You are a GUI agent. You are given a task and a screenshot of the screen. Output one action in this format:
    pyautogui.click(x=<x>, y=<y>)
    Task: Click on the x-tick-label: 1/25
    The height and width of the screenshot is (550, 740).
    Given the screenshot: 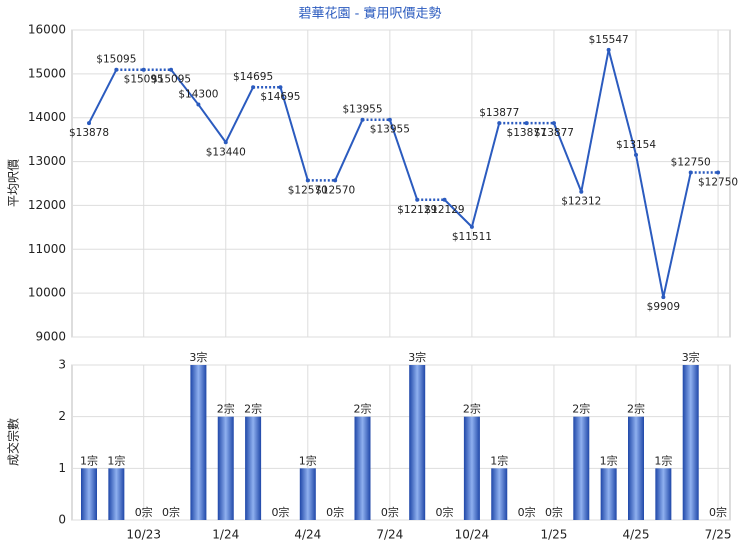 What is the action you would take?
    pyautogui.click(x=553, y=535)
    